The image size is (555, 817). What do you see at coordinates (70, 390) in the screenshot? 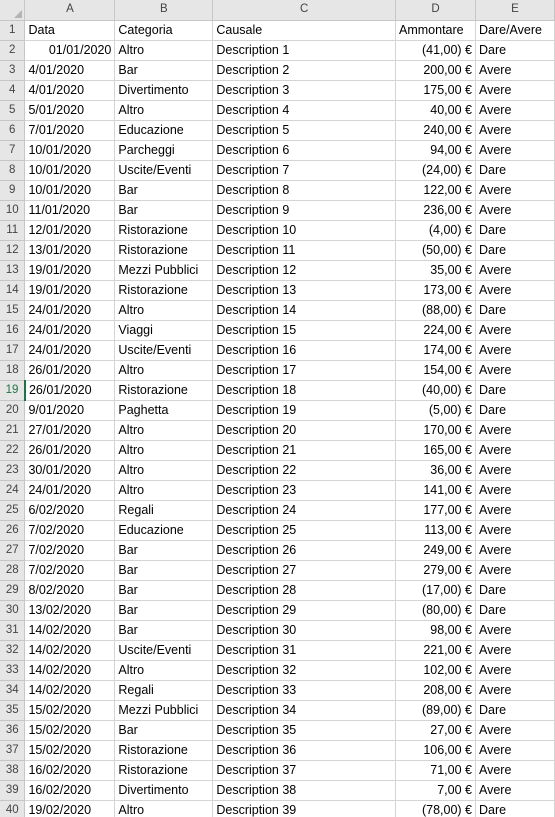
I see `cell-data: 26/01/2020` at bounding box center [70, 390].